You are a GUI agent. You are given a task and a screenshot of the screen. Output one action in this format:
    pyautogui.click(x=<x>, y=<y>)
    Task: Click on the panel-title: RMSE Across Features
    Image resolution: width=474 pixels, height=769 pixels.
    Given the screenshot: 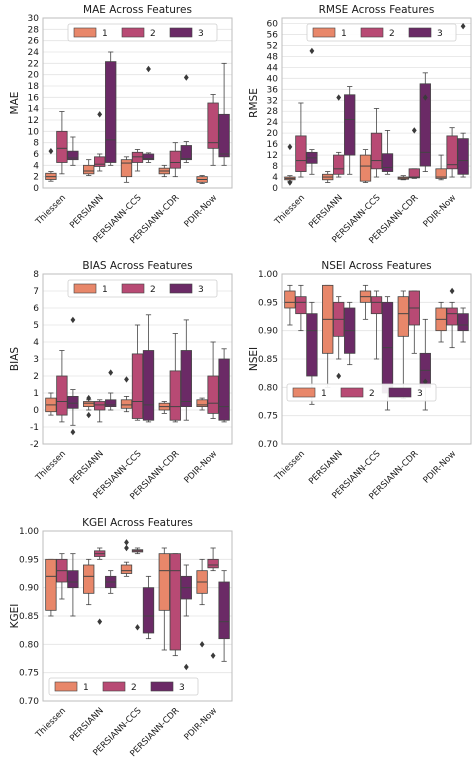 What is the action you would take?
    pyautogui.click(x=377, y=10)
    